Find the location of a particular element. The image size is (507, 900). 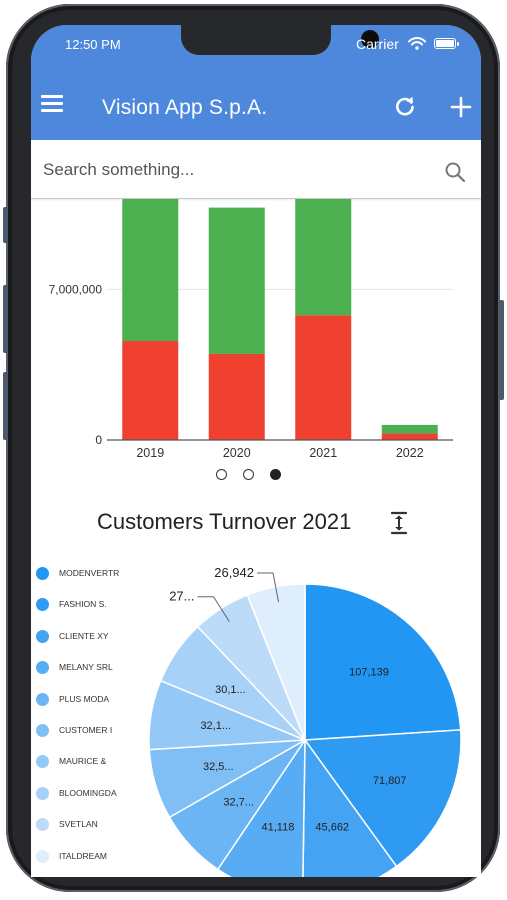

pie-slice-label: 41,118 is located at coordinates (277, 827).